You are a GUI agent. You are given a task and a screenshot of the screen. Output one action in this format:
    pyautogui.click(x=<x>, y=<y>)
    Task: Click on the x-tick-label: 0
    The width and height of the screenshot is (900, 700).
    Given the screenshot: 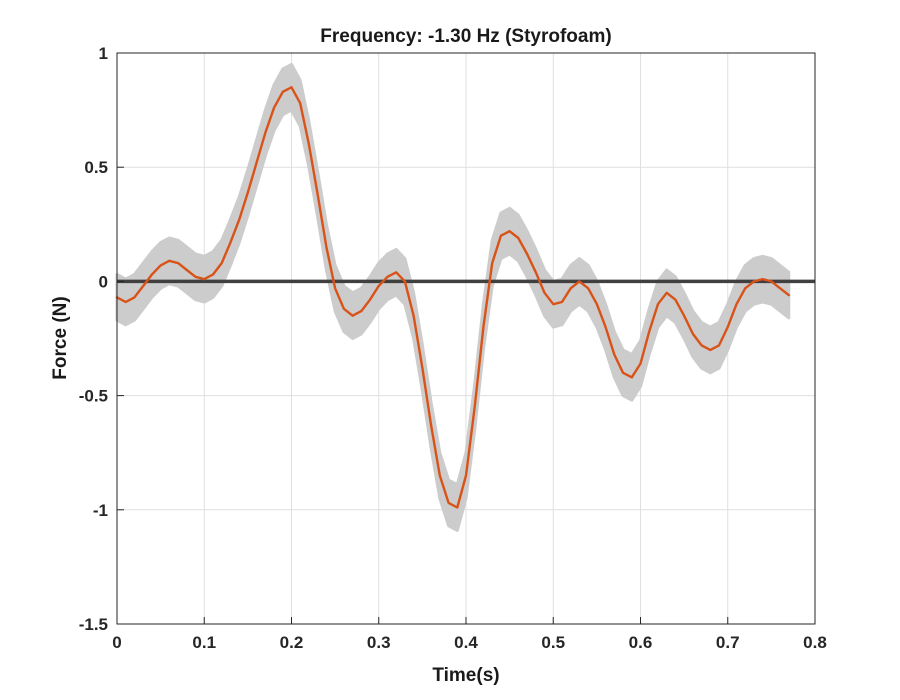 What is the action you would take?
    pyautogui.click(x=116, y=642)
    